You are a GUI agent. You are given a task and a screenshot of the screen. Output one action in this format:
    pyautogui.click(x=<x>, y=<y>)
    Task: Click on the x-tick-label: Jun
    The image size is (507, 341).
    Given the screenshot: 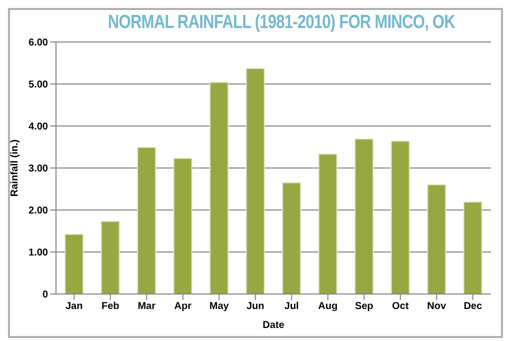 What is the action you would take?
    pyautogui.click(x=255, y=306)
    